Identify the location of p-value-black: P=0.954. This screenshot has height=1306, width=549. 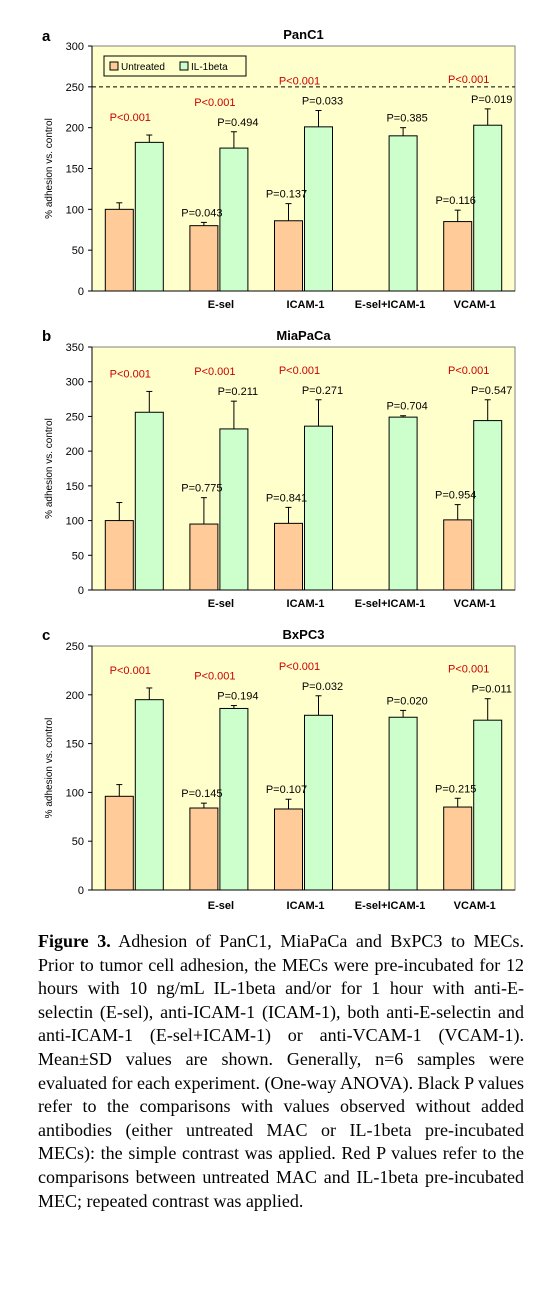
(455, 496).